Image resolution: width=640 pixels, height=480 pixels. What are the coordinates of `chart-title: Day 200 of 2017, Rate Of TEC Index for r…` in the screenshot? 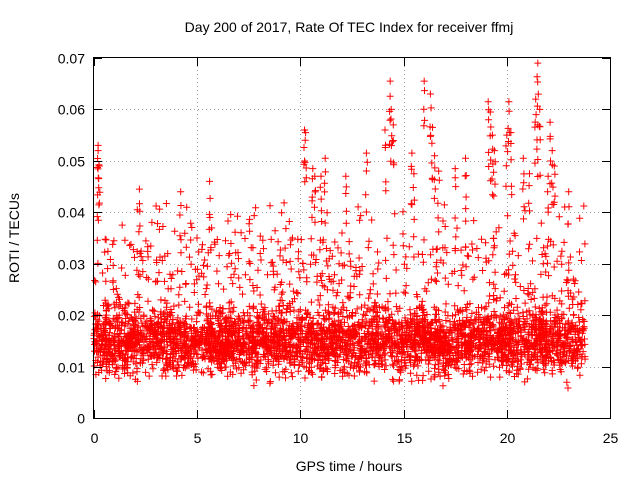 It's located at (349, 27).